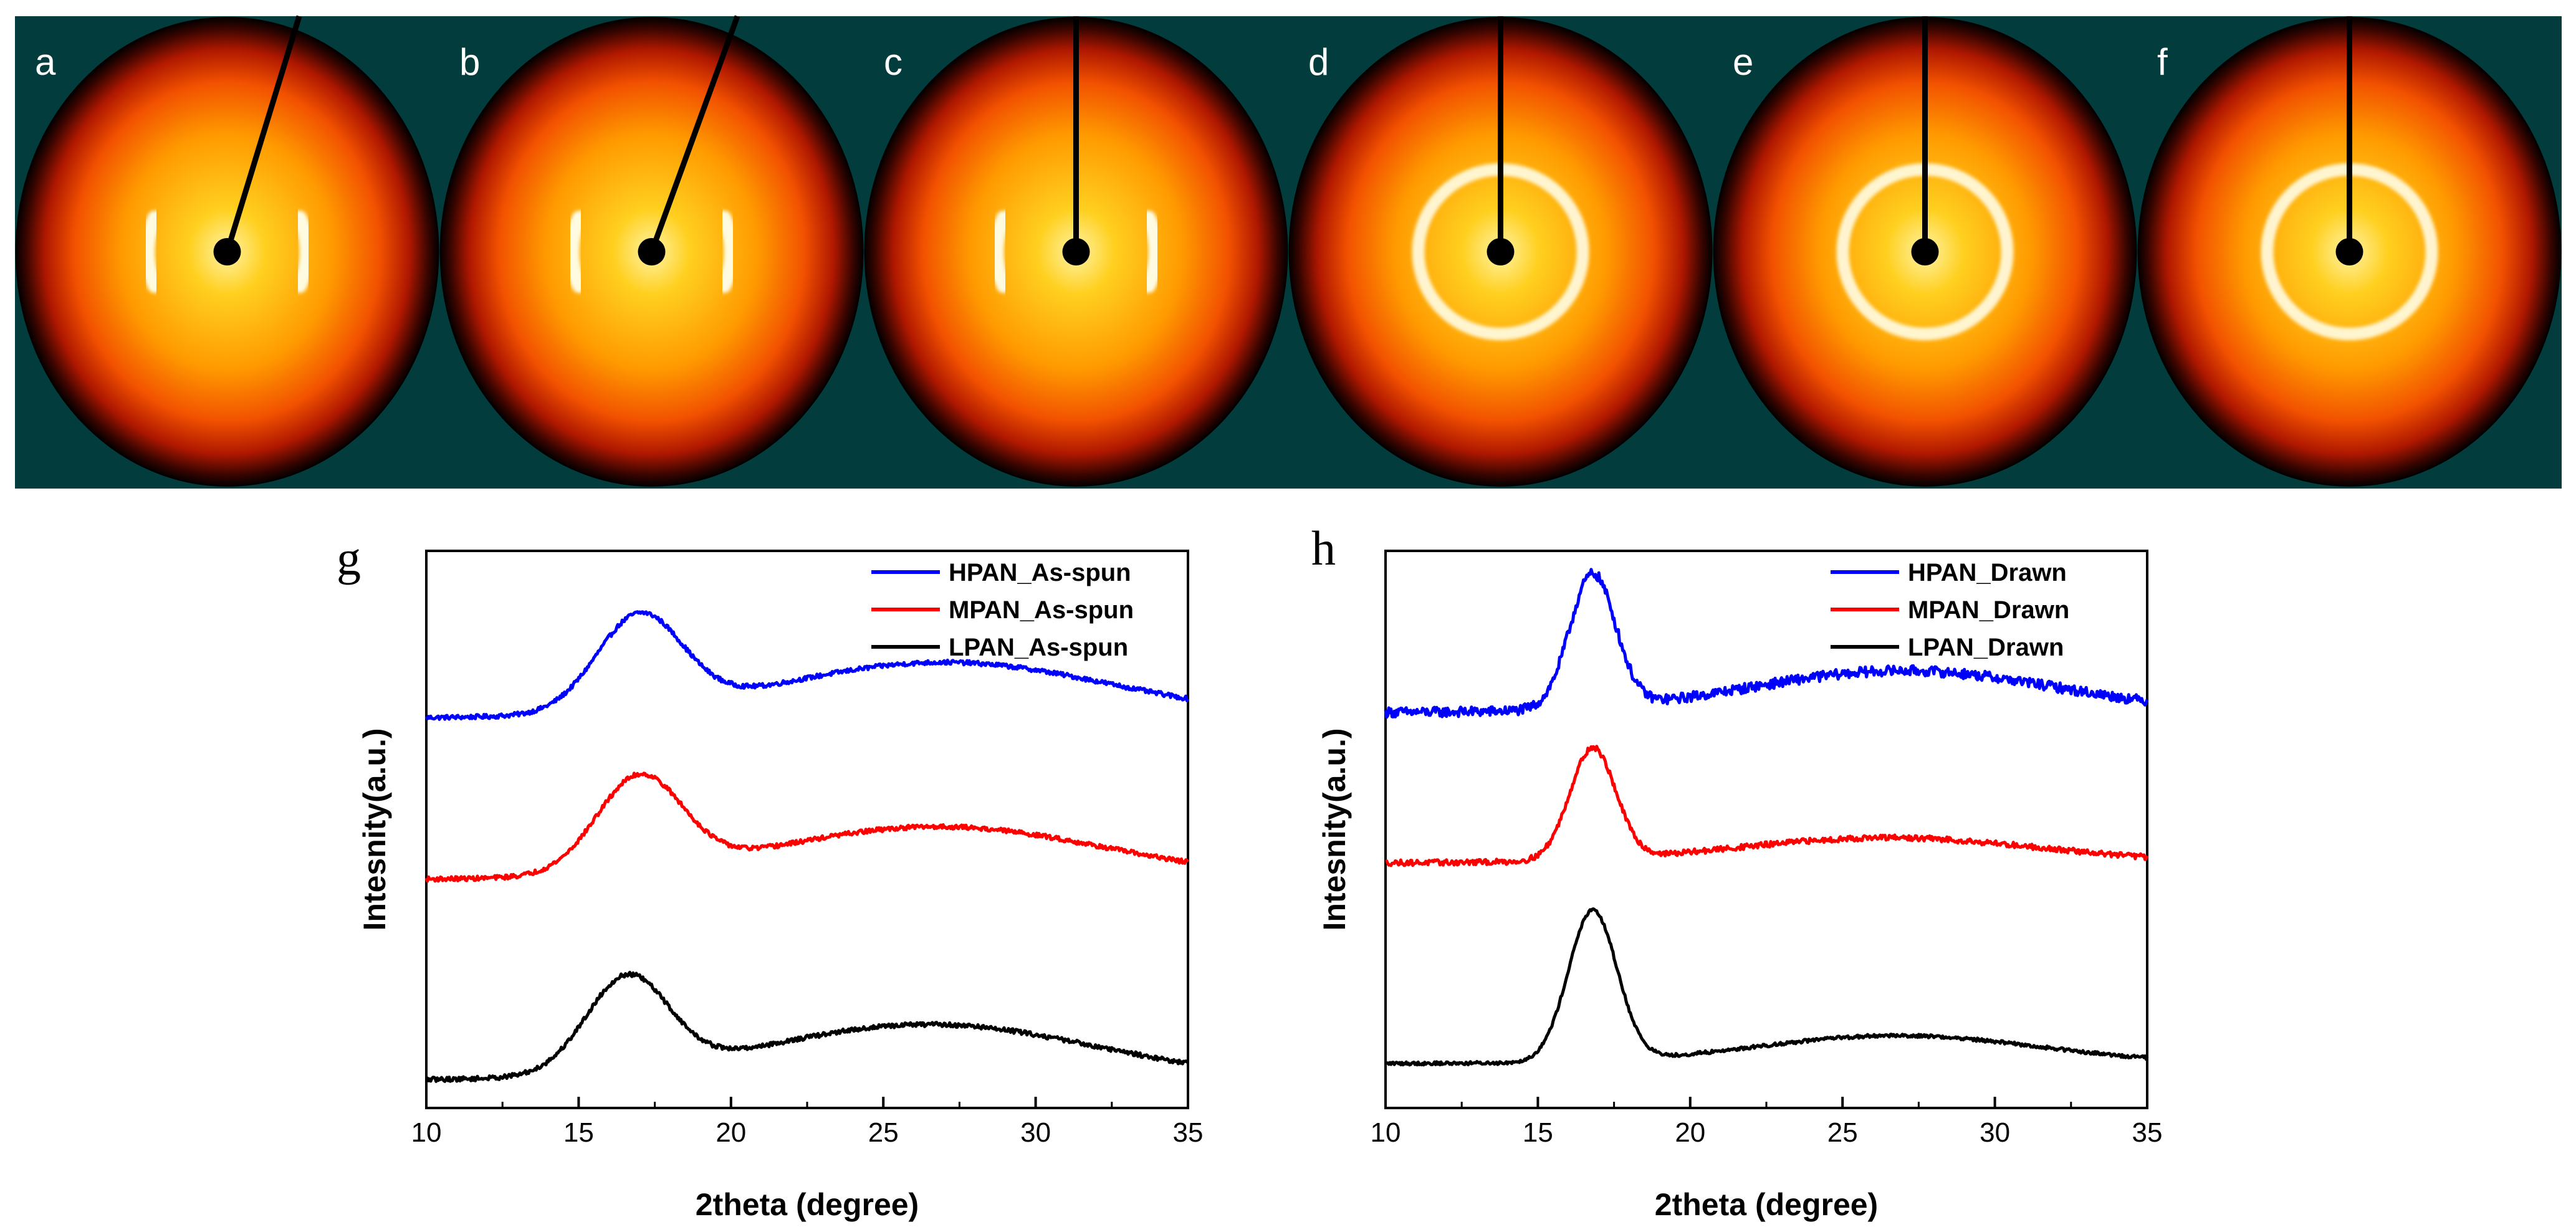  Describe the element at coordinates (894, 62) in the screenshot. I see `panel-letter-c: c` at that location.